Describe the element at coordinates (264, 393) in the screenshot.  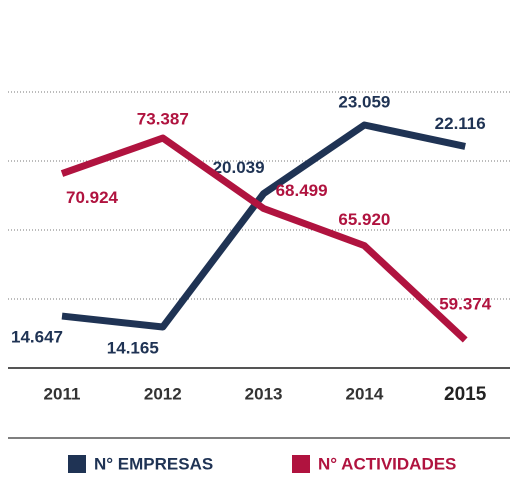
I see `x-tick-label: 2013` at that location.